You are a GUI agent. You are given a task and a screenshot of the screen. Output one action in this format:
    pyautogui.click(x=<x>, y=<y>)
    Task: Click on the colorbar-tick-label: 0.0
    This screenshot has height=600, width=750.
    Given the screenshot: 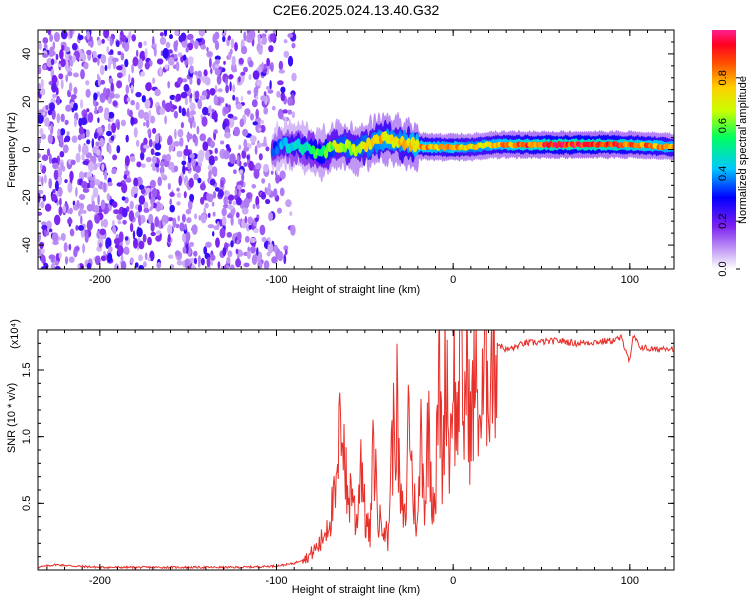 What is the action you would take?
    pyautogui.click(x=723, y=268)
    